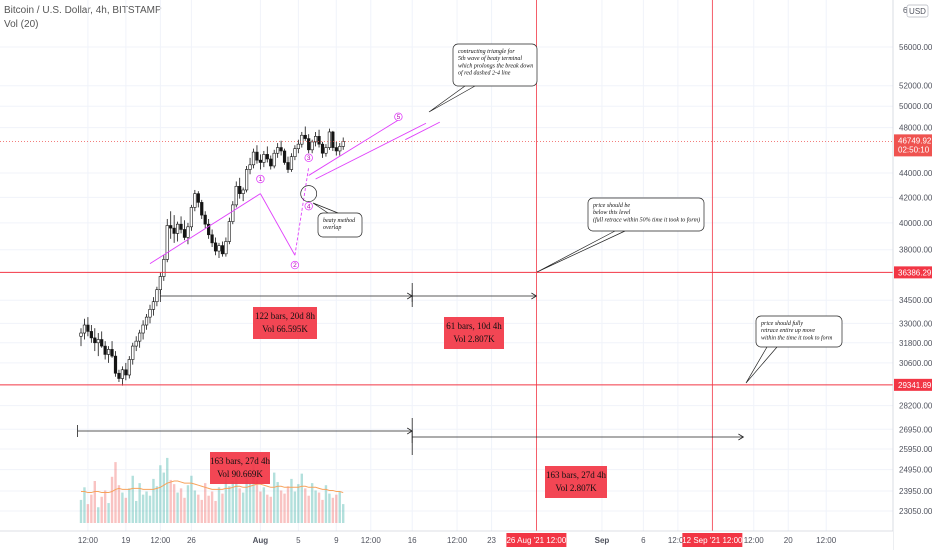  What do you see at coordinates (915, 406) in the screenshot?
I see `price-tick-label: 28200.00` at bounding box center [915, 406].